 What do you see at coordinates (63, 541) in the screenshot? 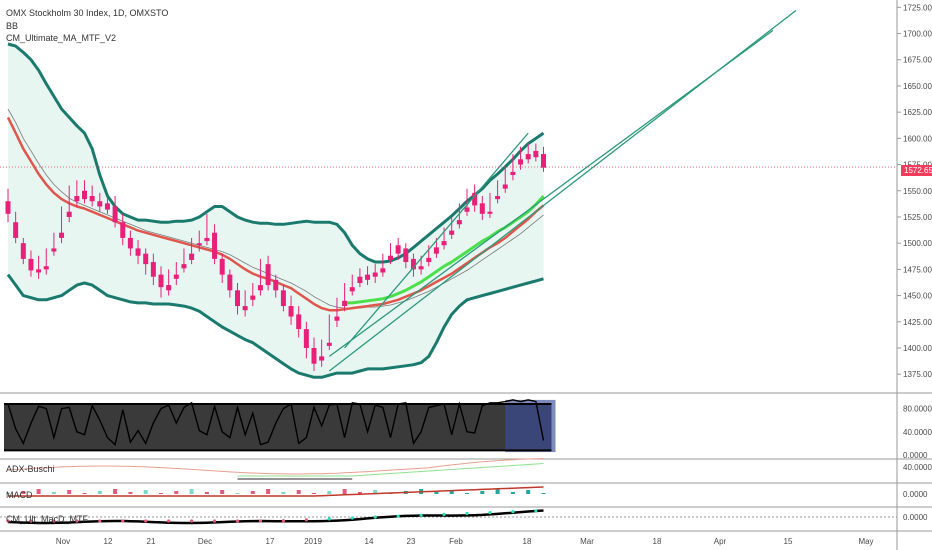
I see `x-tick-label-0: Nov` at bounding box center [63, 541].